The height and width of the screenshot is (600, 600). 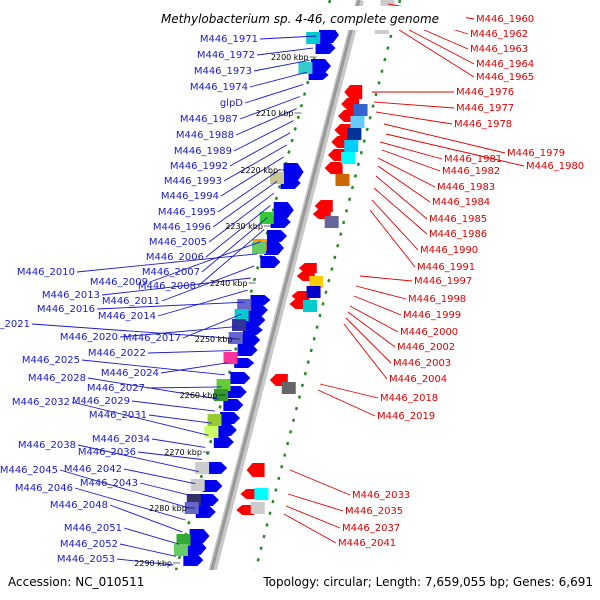 What do you see at coordinates (231, 103) in the screenshot?
I see `left-gene-label: glpD` at bounding box center [231, 103].